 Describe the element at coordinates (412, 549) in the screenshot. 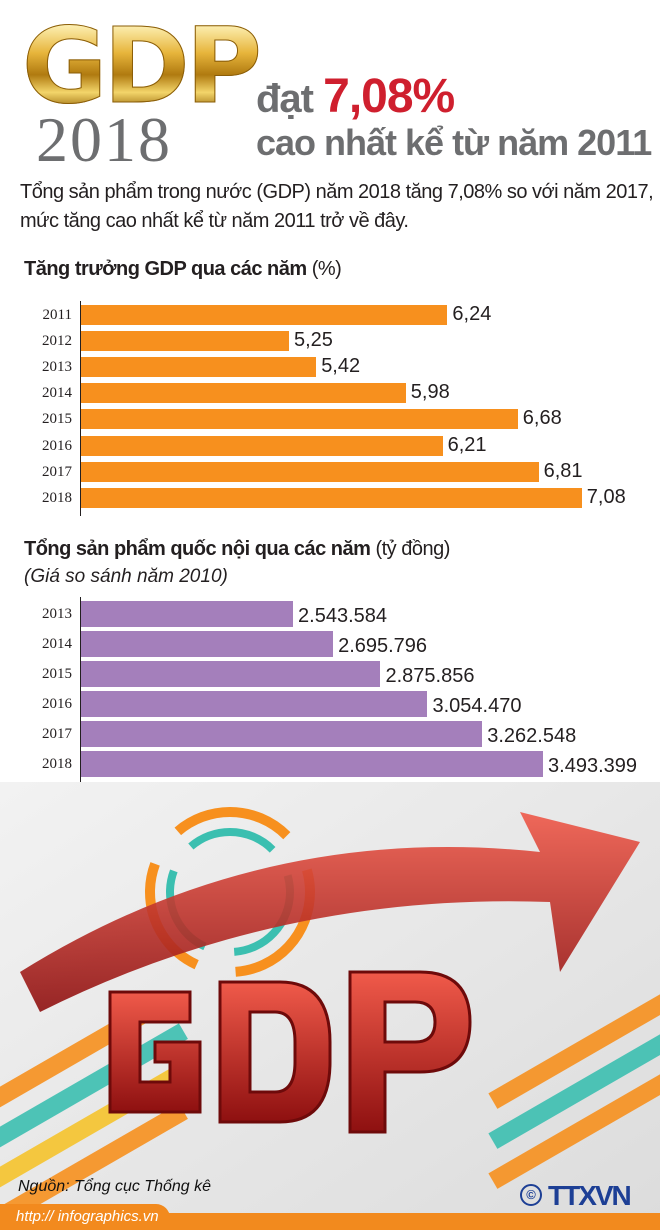

I see `gdp-unit: (tỷ đồng)` at that location.